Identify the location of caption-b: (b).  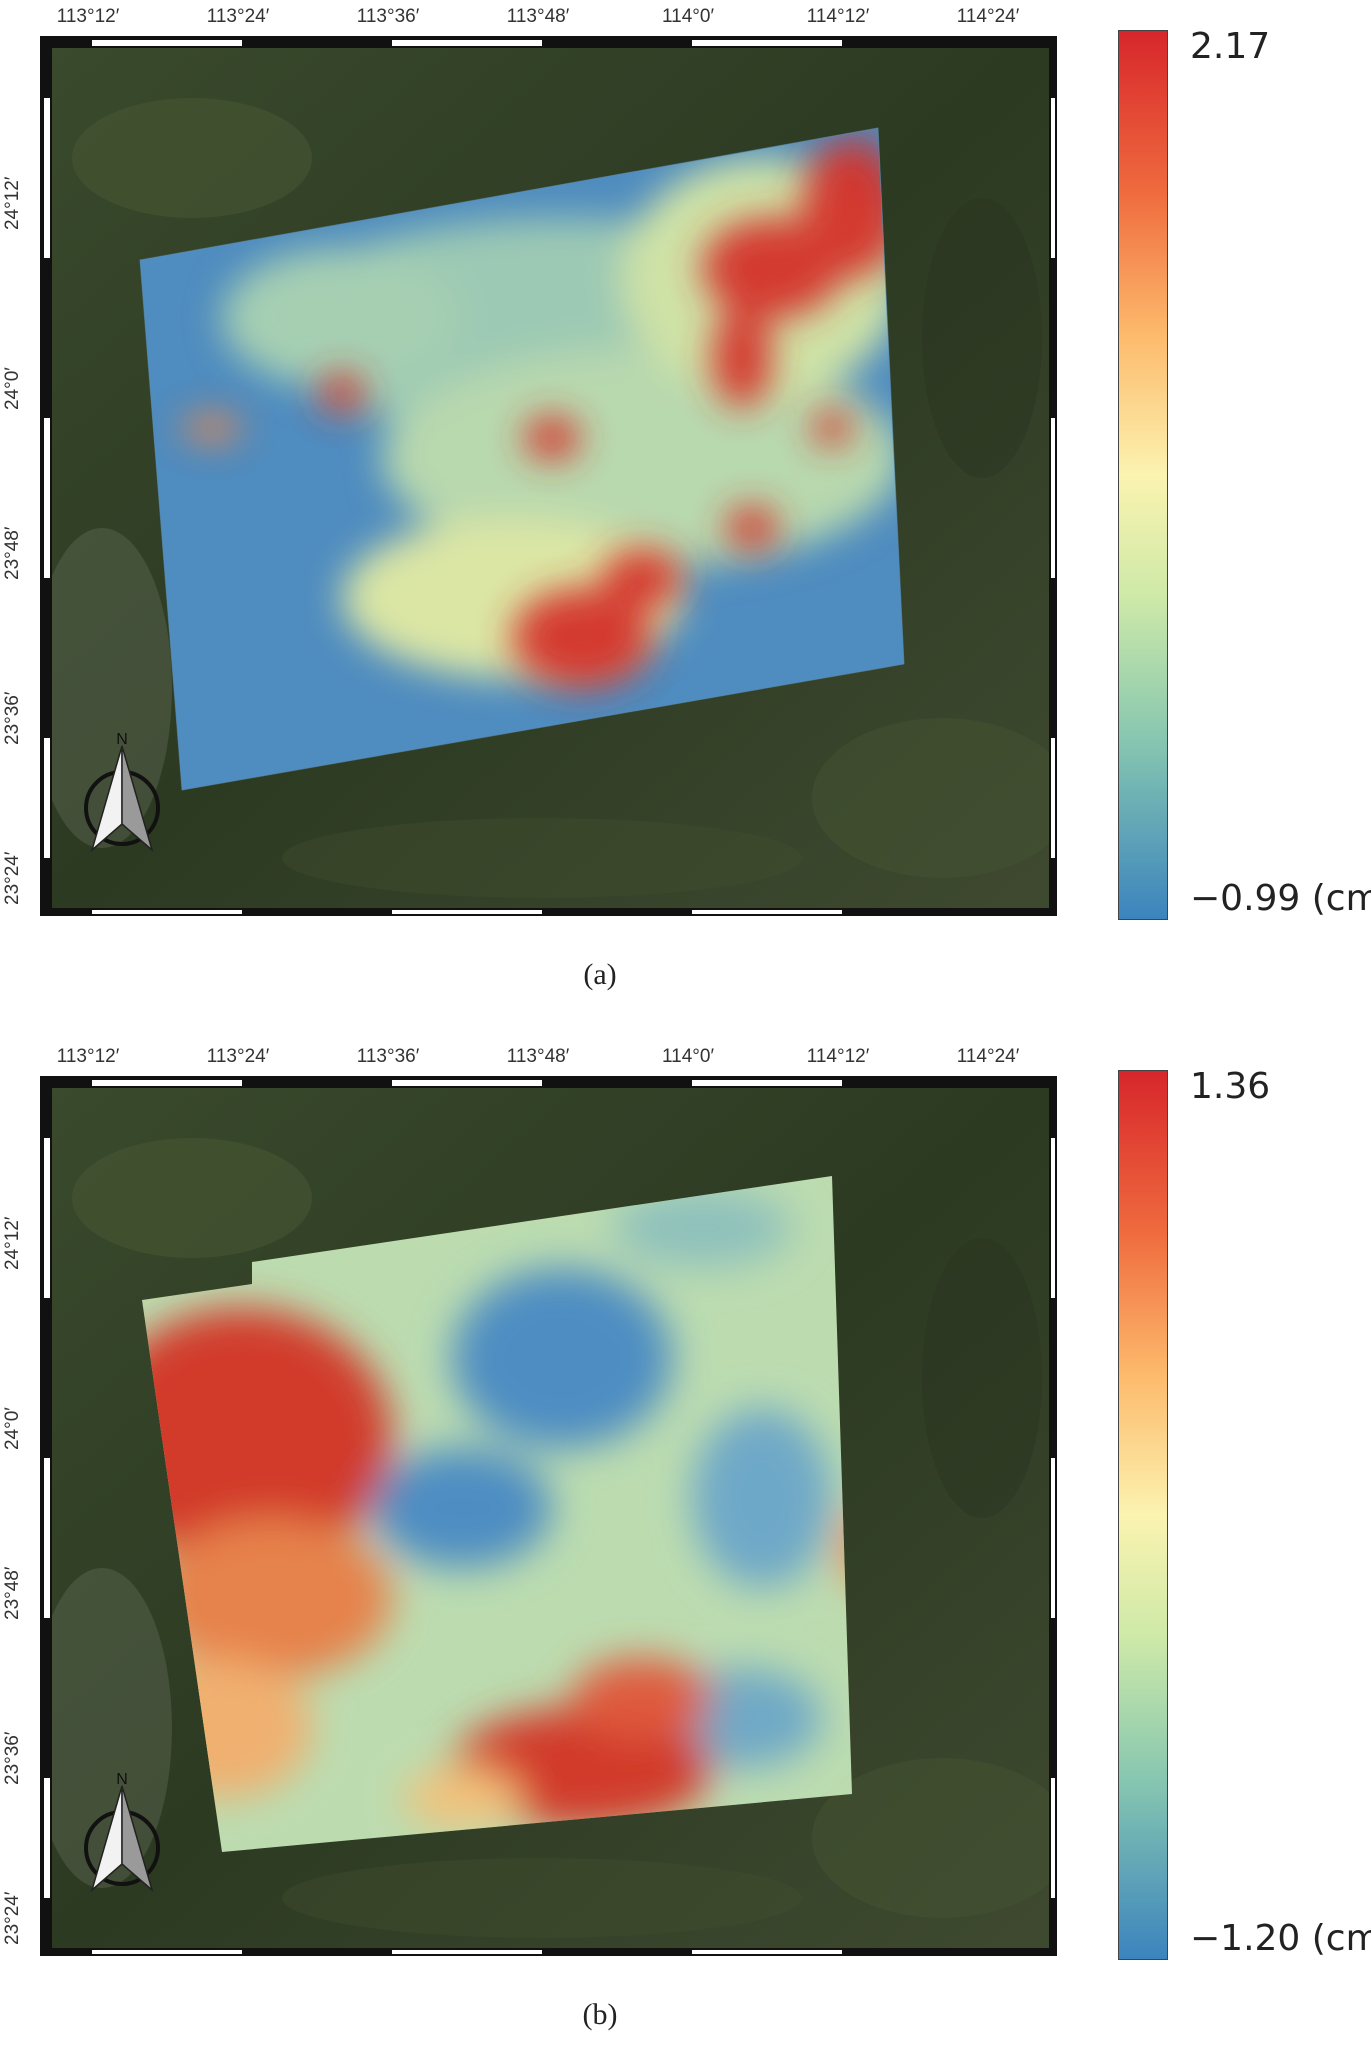
(600, 2014).